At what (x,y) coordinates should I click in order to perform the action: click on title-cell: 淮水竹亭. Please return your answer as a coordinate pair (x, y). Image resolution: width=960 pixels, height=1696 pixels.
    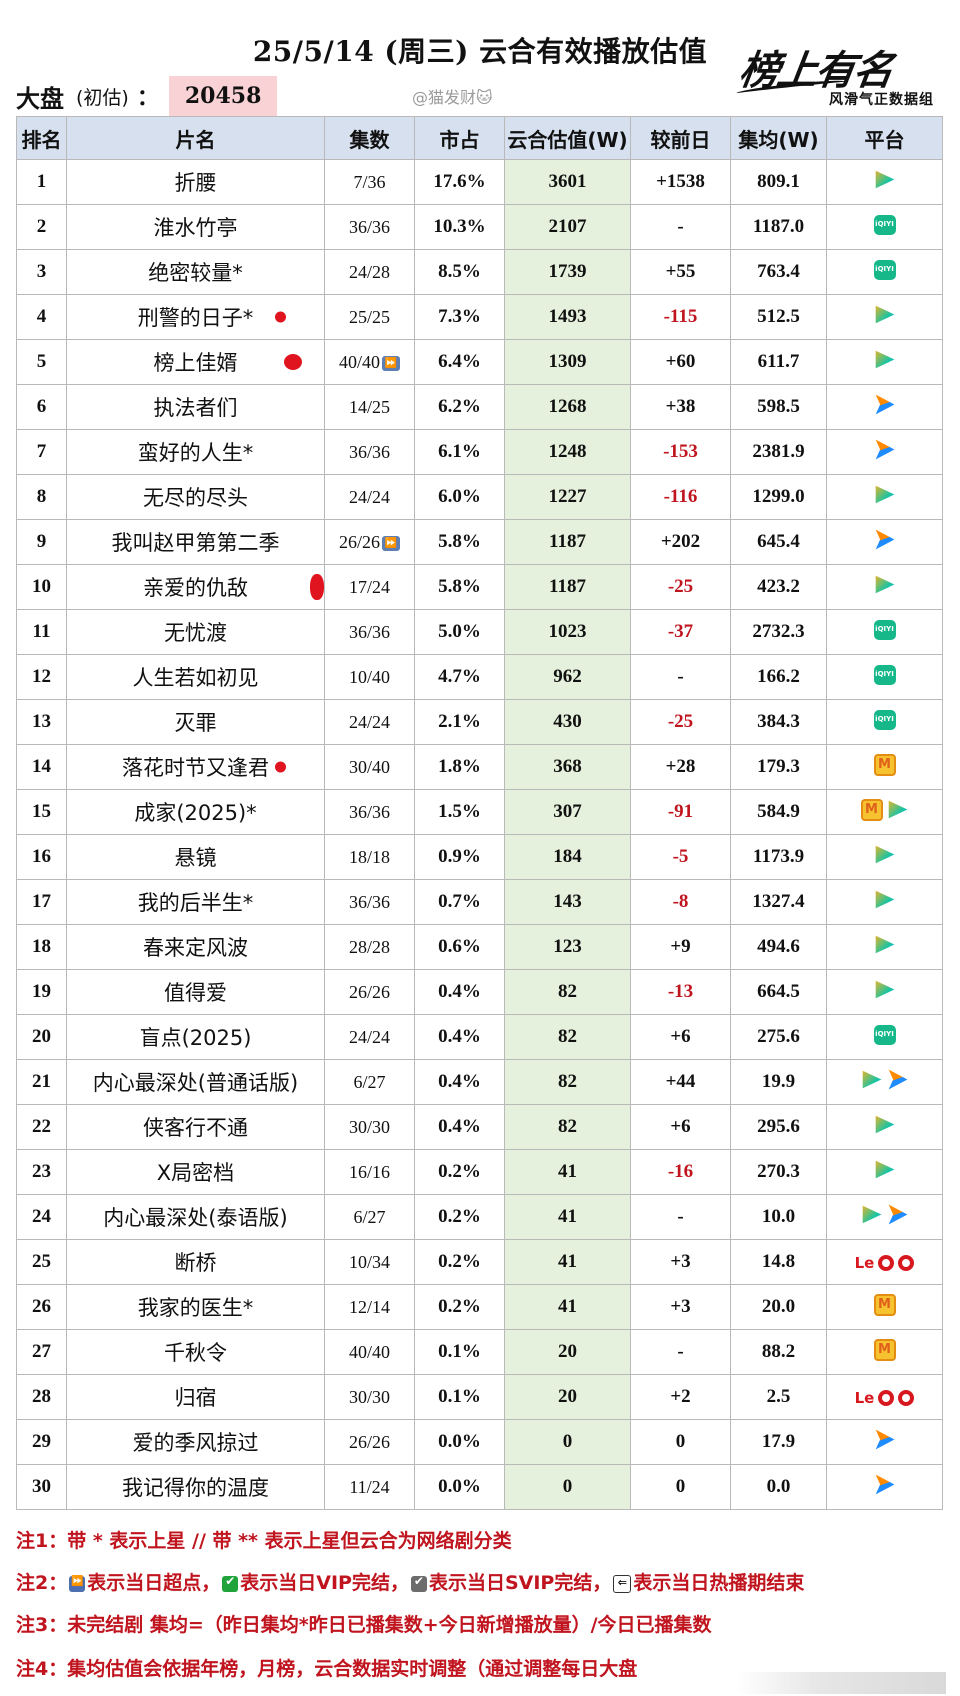
    Looking at the image, I should click on (195, 227).